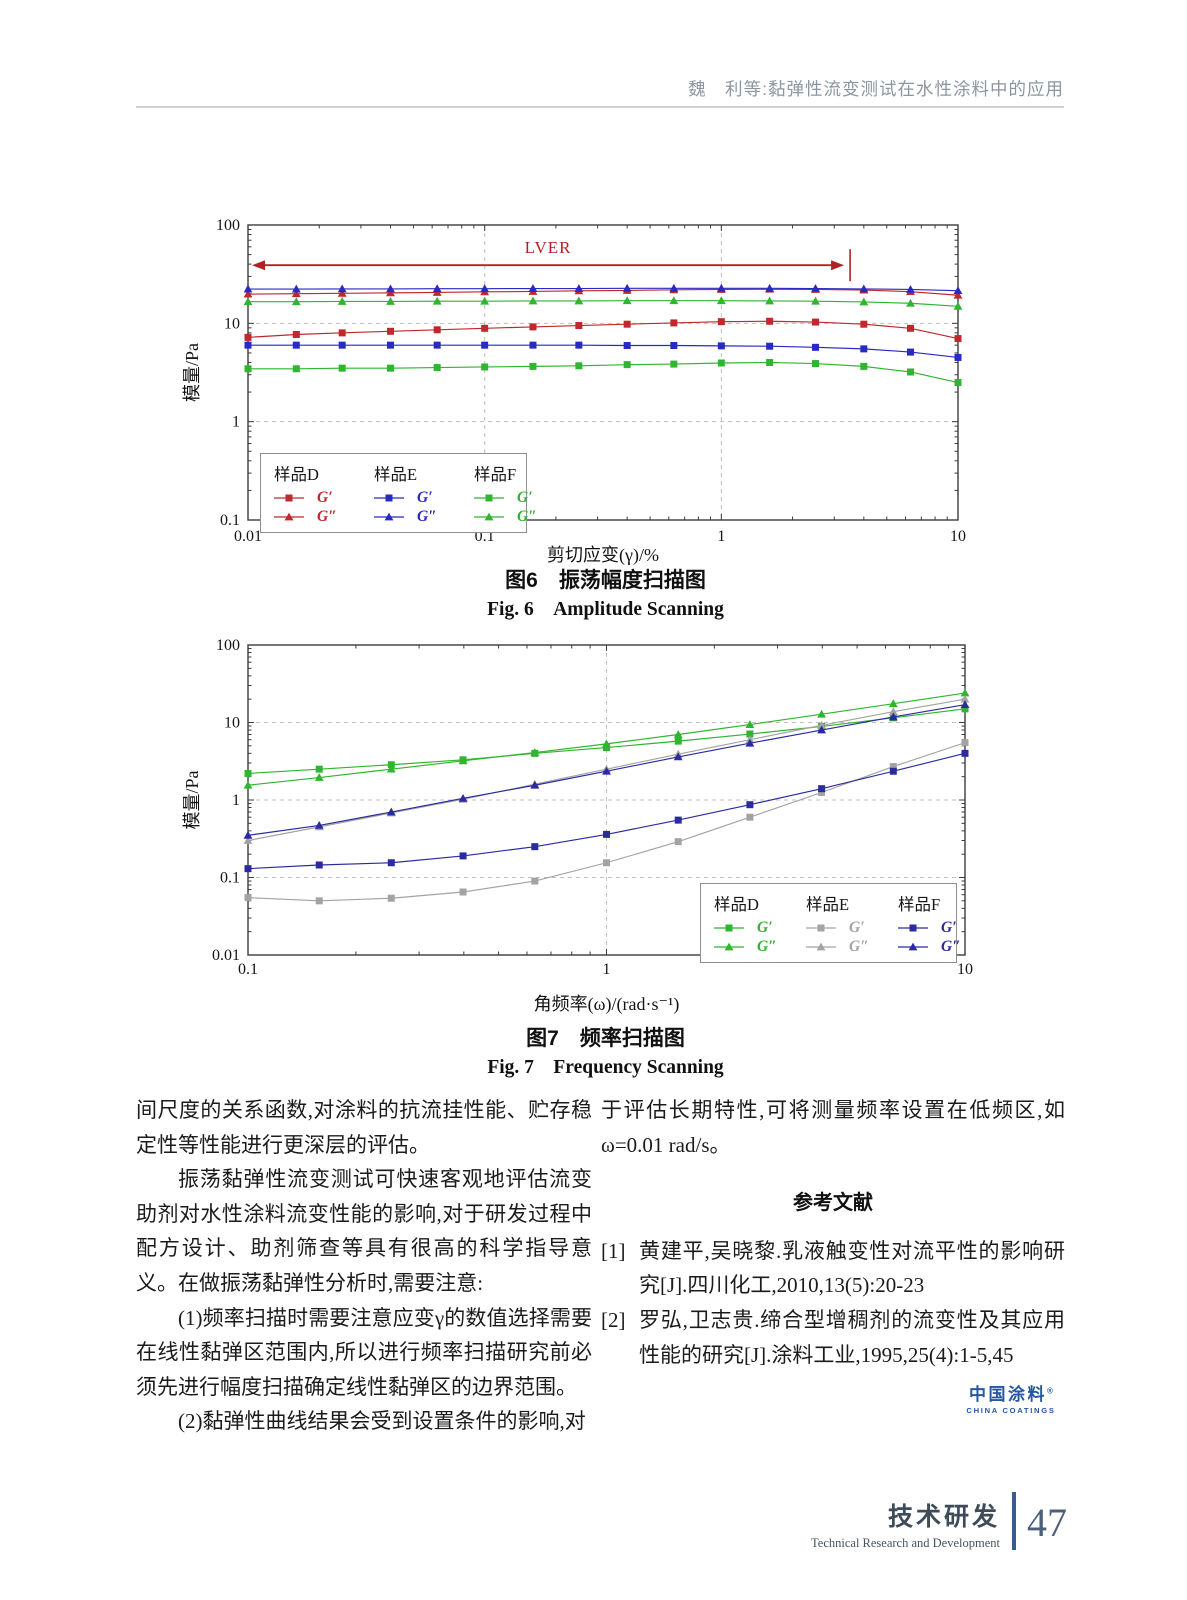 The width and height of the screenshot is (1187, 1600). Describe the element at coordinates (382, 1421) in the screenshot. I see `body-paragraph: (2)黏弹性曲线结果会受到设置条件的影响,对` at that location.